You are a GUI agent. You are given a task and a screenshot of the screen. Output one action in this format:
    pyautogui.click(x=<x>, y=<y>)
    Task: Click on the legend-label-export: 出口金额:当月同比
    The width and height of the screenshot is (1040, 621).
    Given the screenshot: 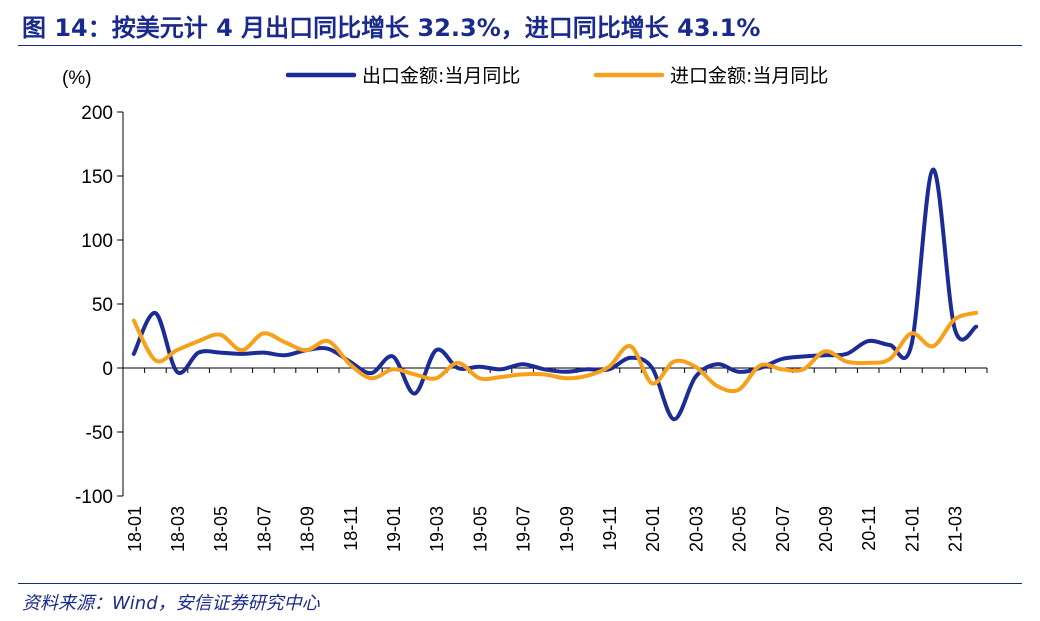 What is the action you would take?
    pyautogui.click(x=441, y=76)
    